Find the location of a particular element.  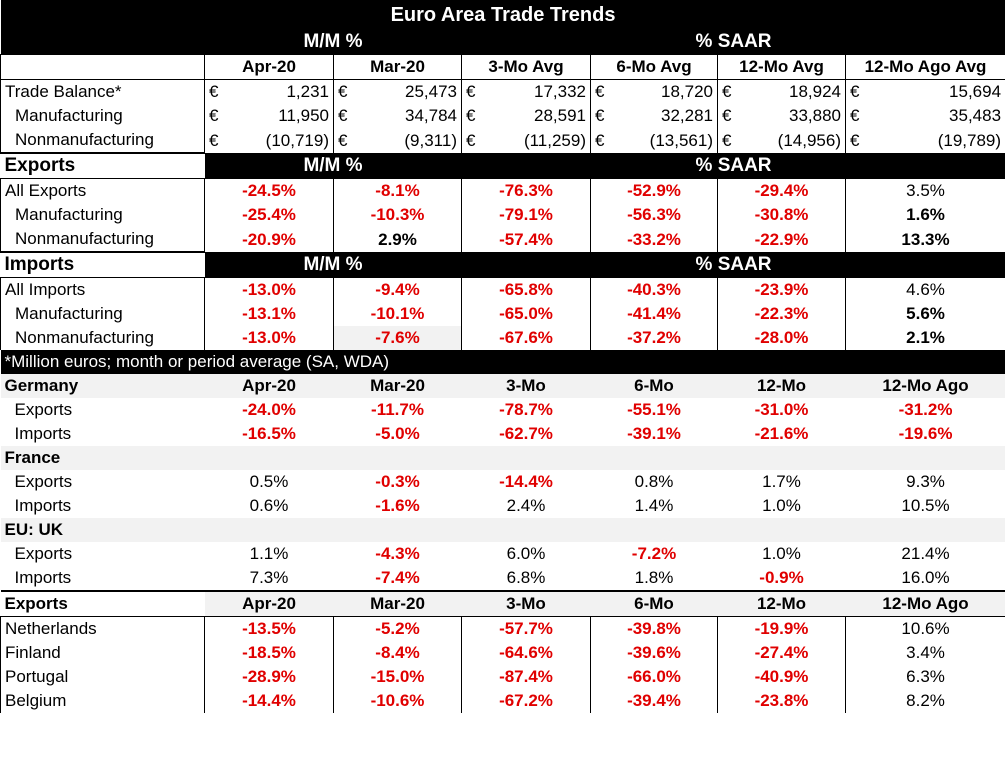

percent-value: -22.9% is located at coordinates (781, 239).